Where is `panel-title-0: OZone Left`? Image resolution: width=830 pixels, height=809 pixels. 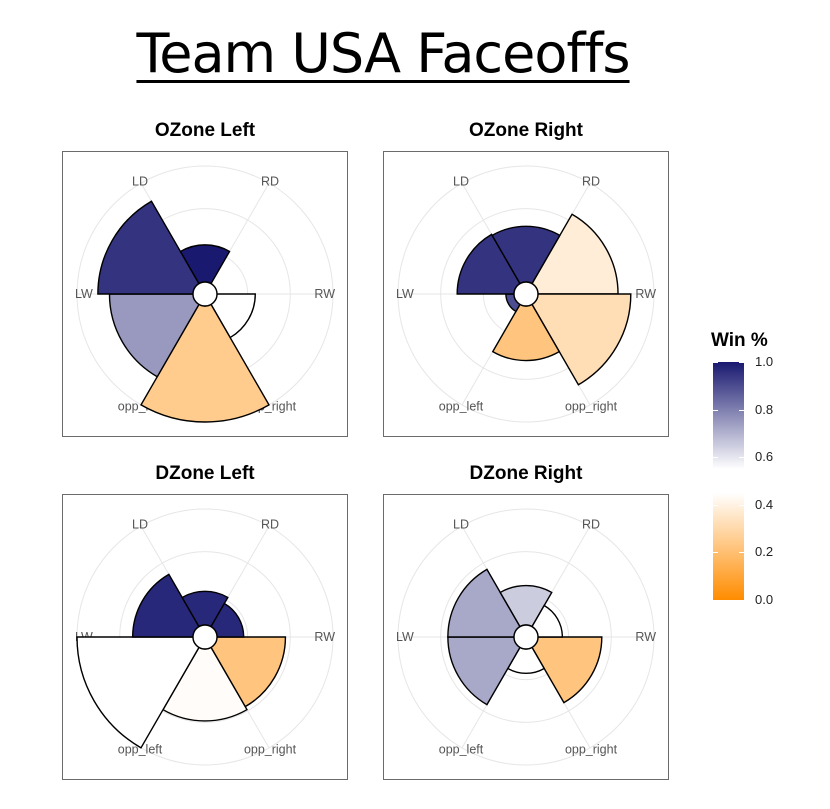
panel-title-0: OZone Left is located at coordinates (205, 130).